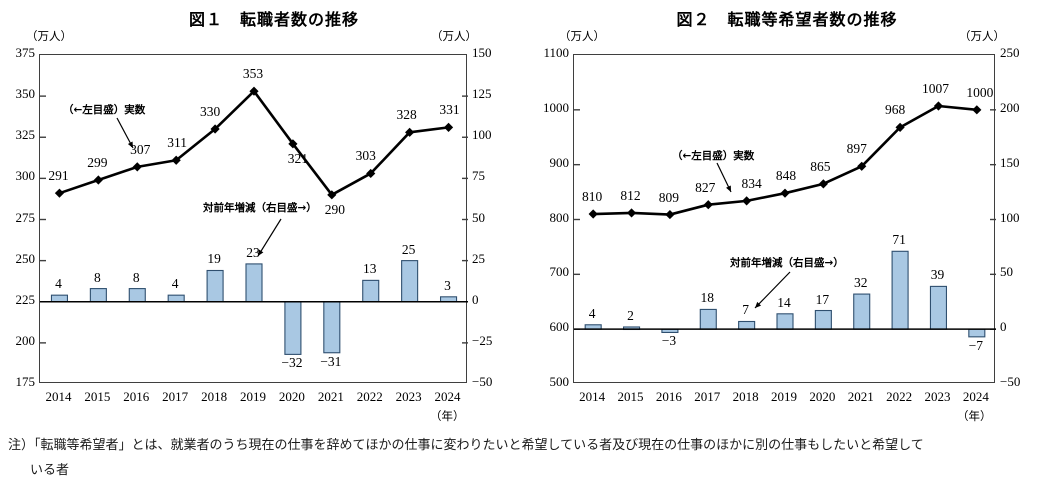  Describe the element at coordinates (447, 396) in the screenshot. I see `x-axis-tick-label: 2024` at that location.